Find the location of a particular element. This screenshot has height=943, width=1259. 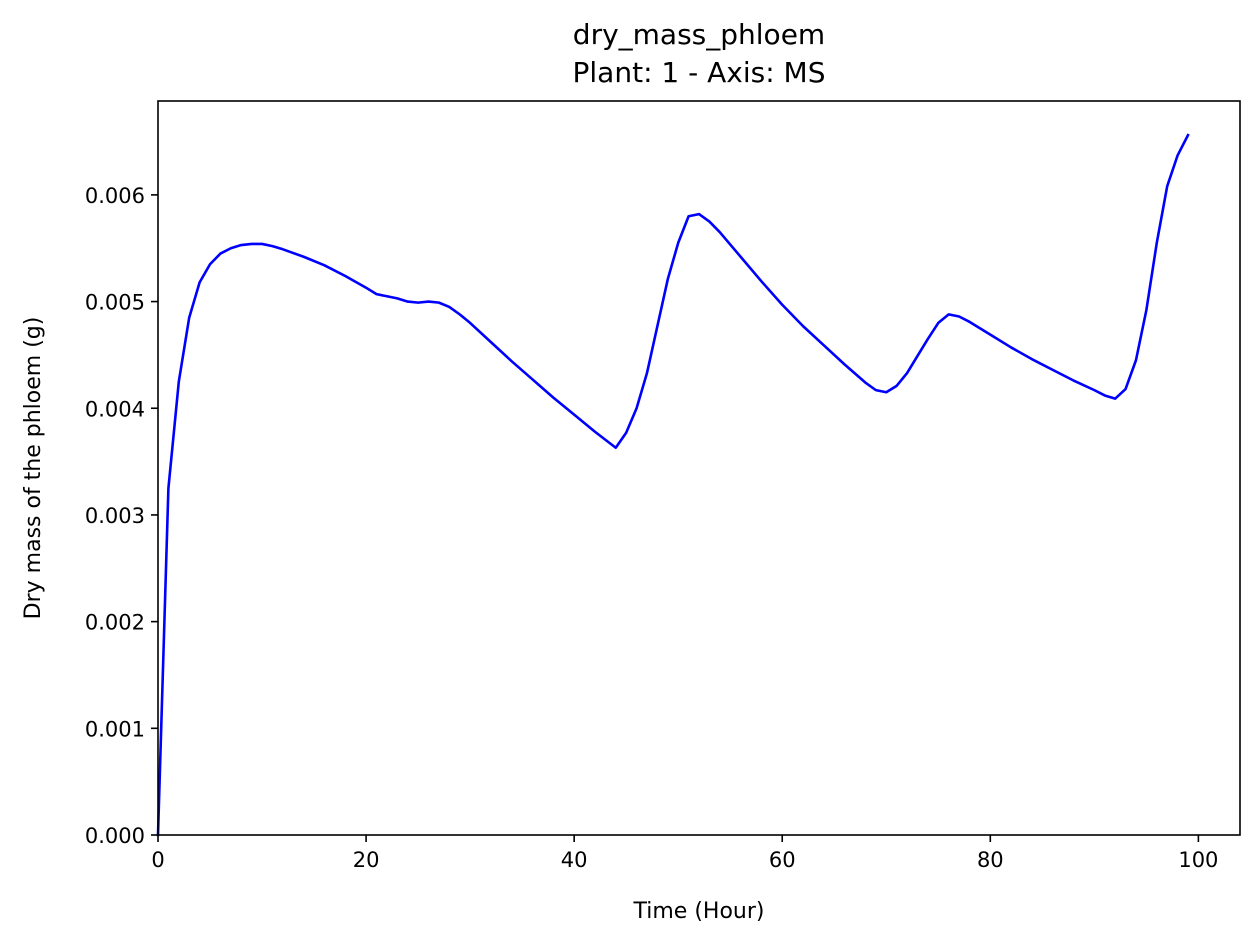

x-tick-label: 100 is located at coordinates (1198, 860).